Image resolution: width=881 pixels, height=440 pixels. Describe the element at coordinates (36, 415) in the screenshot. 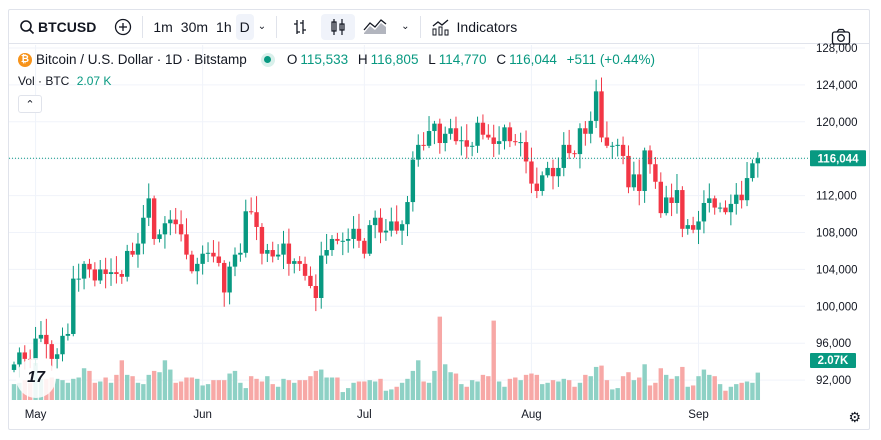

I see `time-tick: May` at that location.